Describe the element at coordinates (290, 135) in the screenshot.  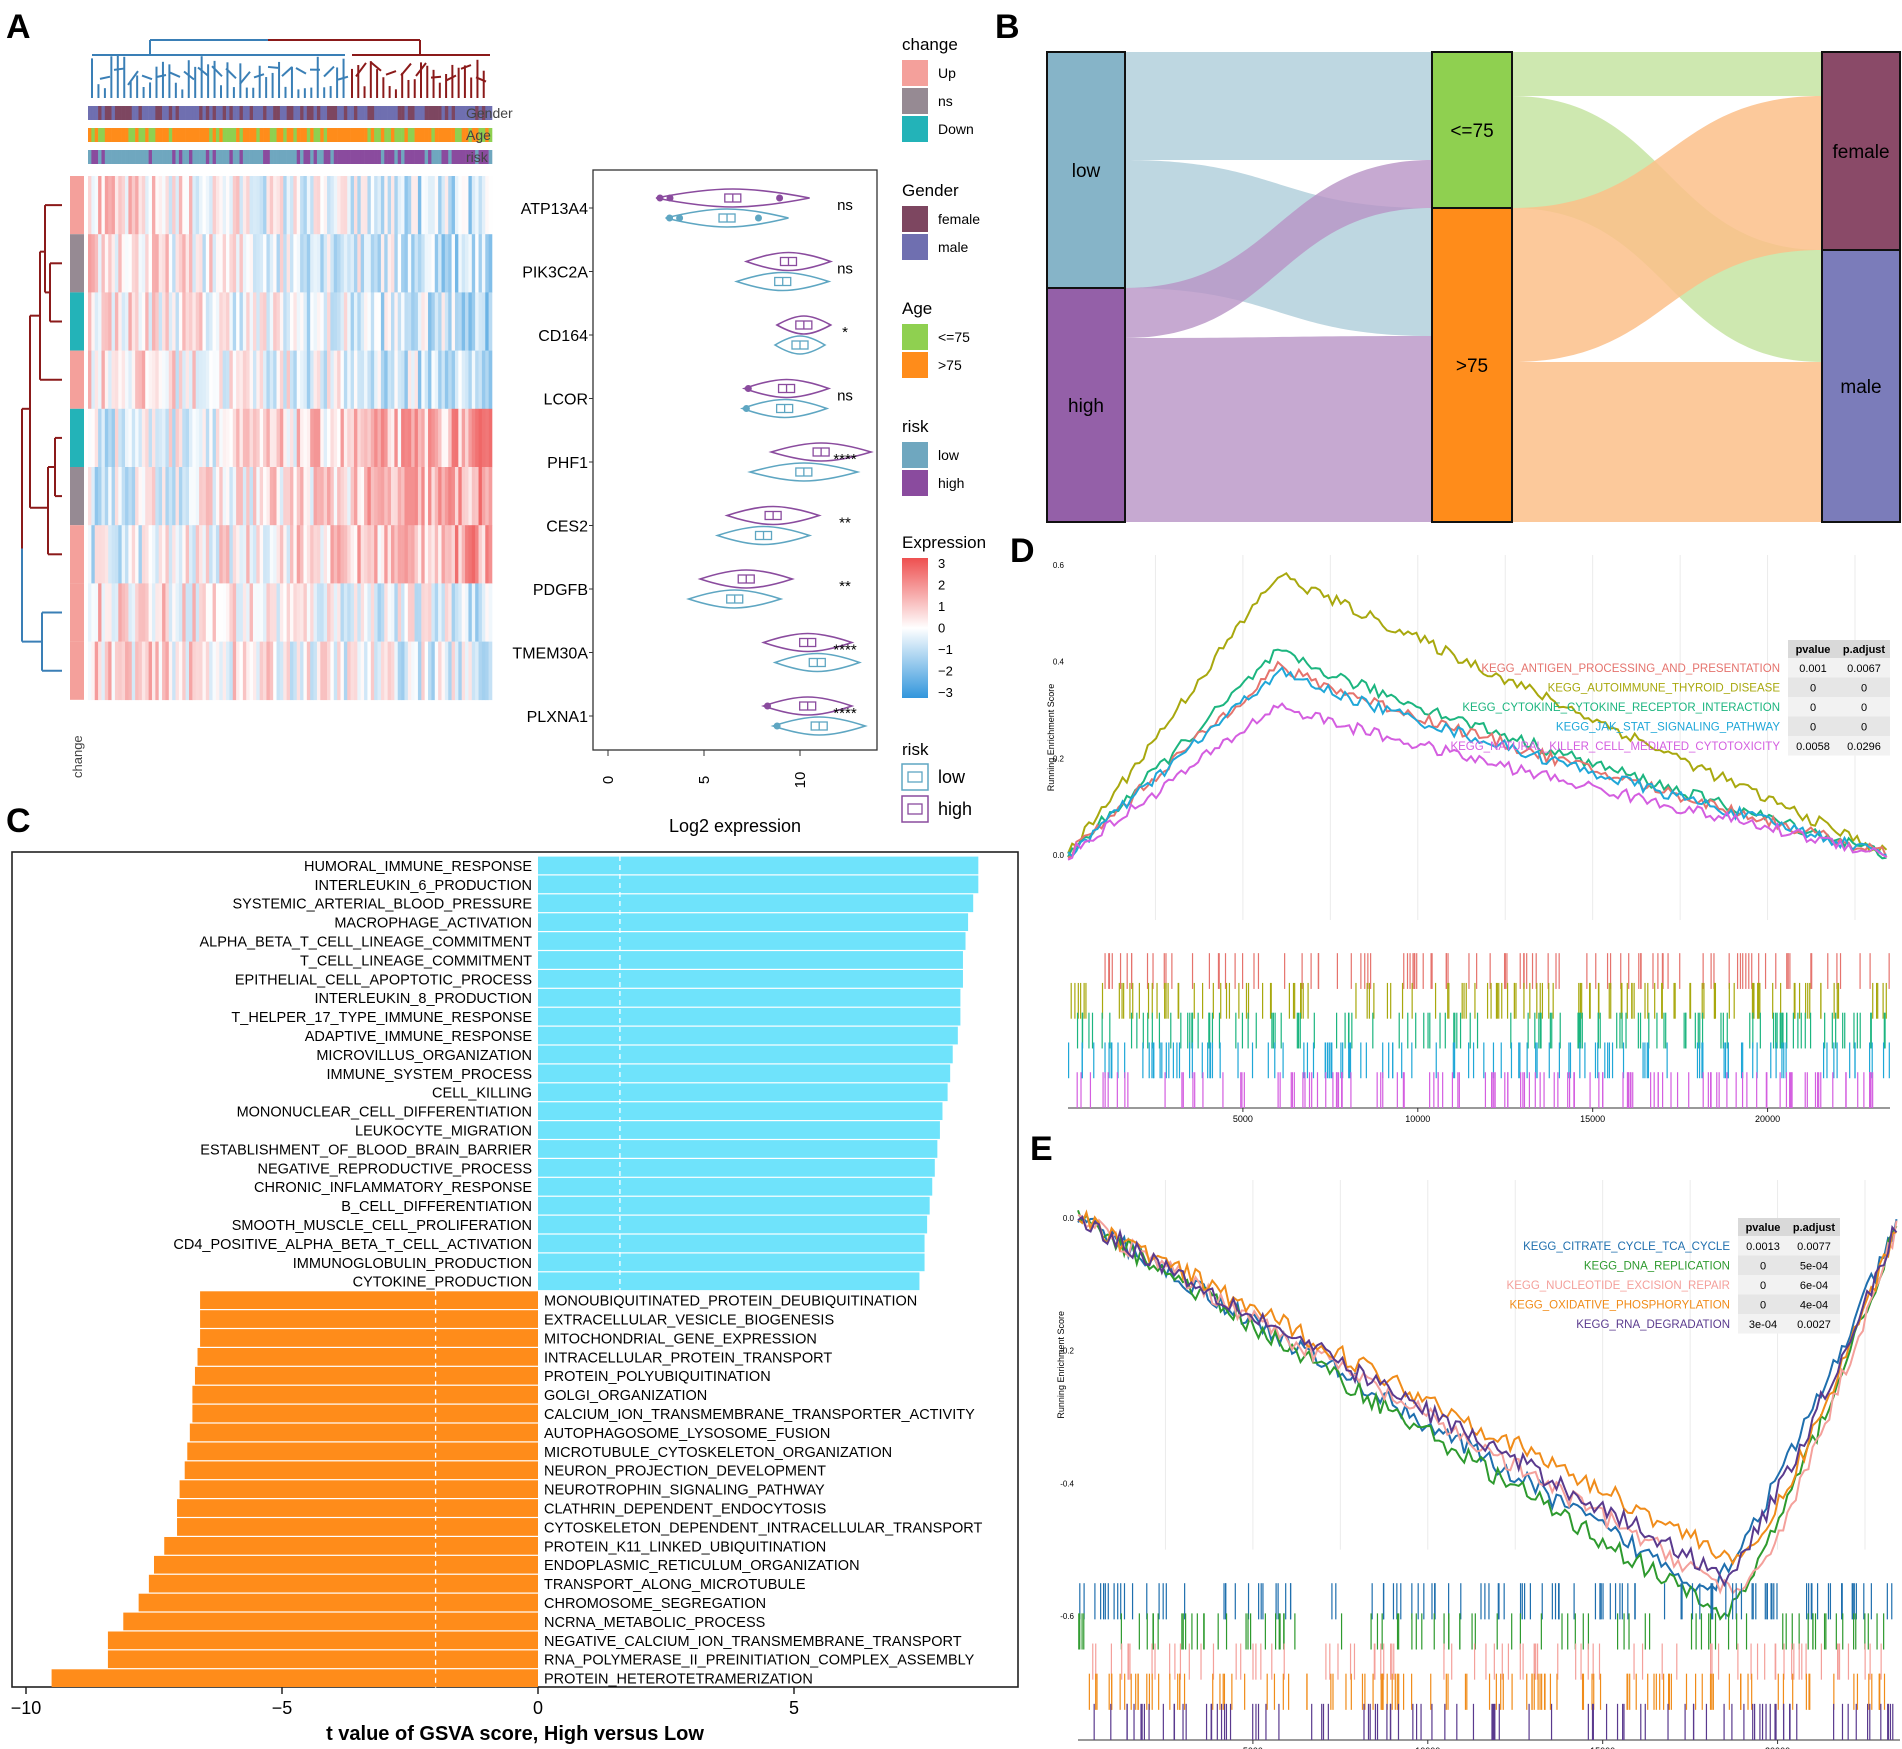
I see `annotation-tracks` at that location.